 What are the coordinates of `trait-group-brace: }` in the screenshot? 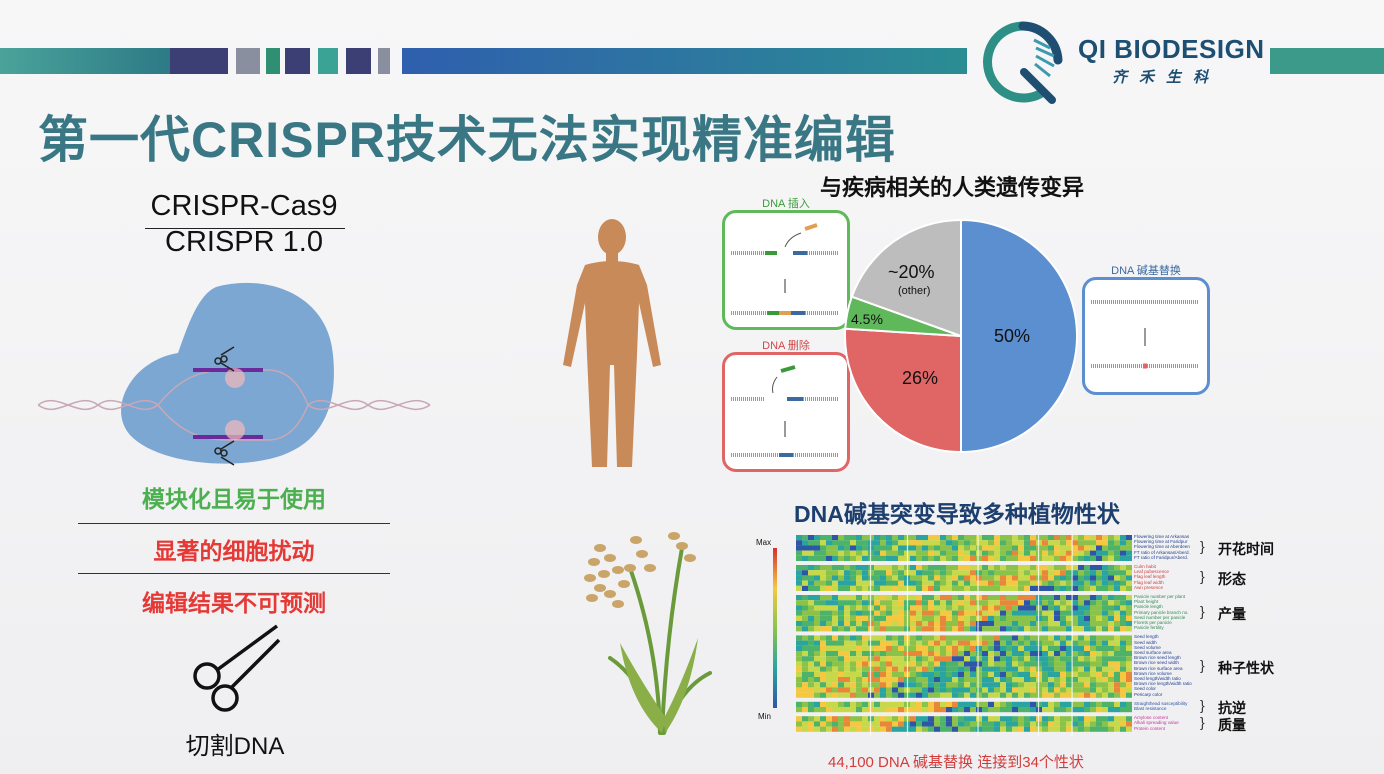 It's located at (1202, 546).